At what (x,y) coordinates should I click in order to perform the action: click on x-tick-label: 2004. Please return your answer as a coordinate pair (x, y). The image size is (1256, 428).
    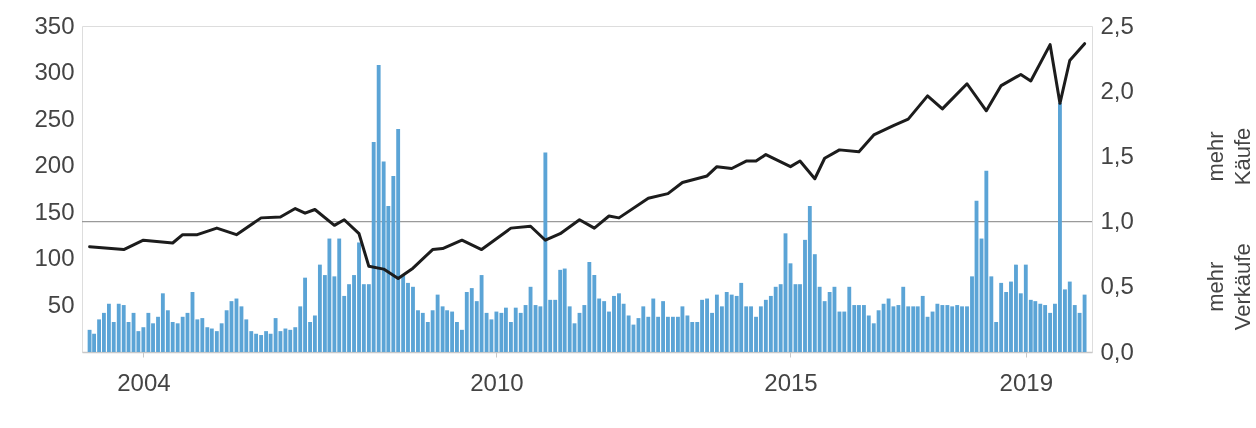
    Looking at the image, I should click on (144, 382).